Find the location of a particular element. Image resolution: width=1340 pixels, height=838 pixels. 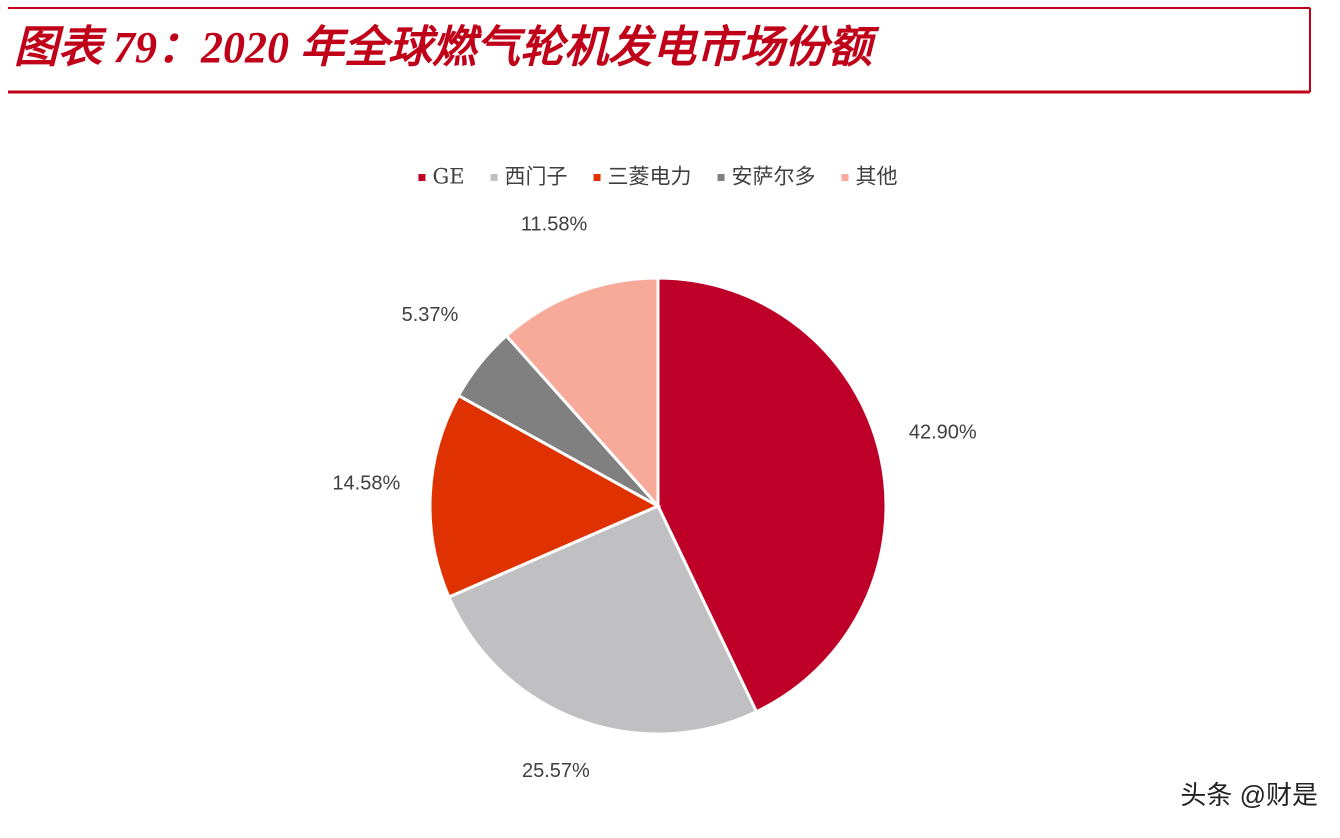

legend-label: 其他 is located at coordinates (877, 177).